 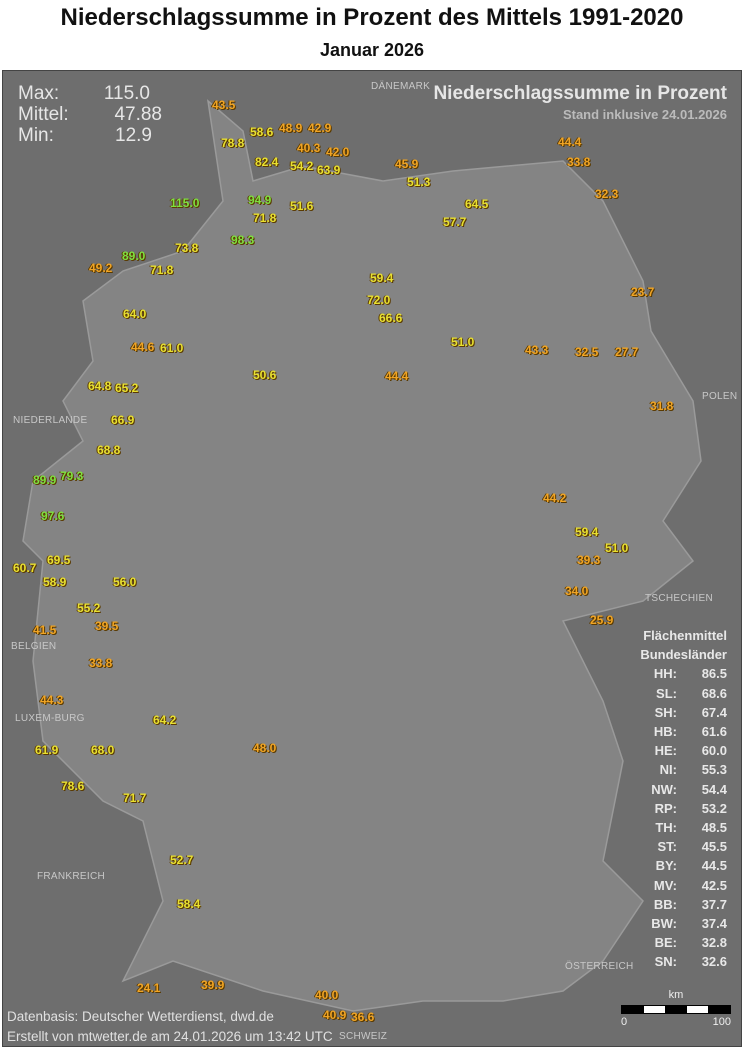 I want to click on station-value: 48.0, so click(x=265, y=748).